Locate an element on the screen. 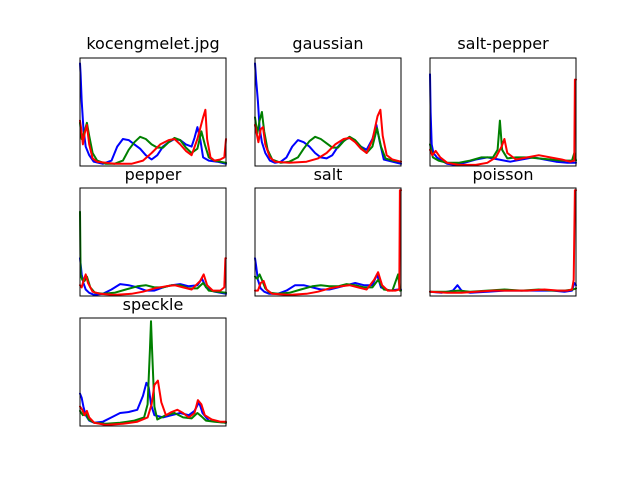 The image size is (640, 480). panel-speckle: speckle is located at coordinates (153, 361).